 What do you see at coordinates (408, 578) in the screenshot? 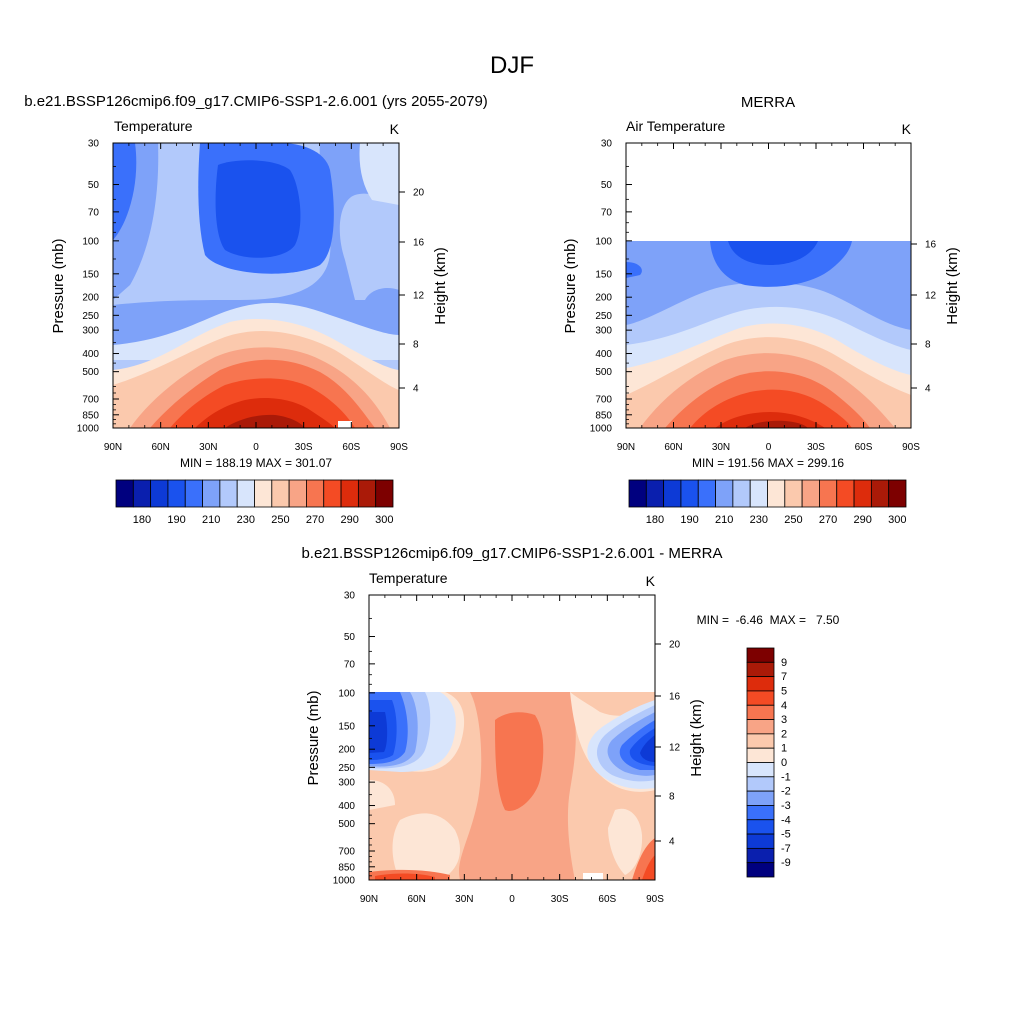
I see `panel-c-subtitle-left: Temperature` at bounding box center [408, 578].